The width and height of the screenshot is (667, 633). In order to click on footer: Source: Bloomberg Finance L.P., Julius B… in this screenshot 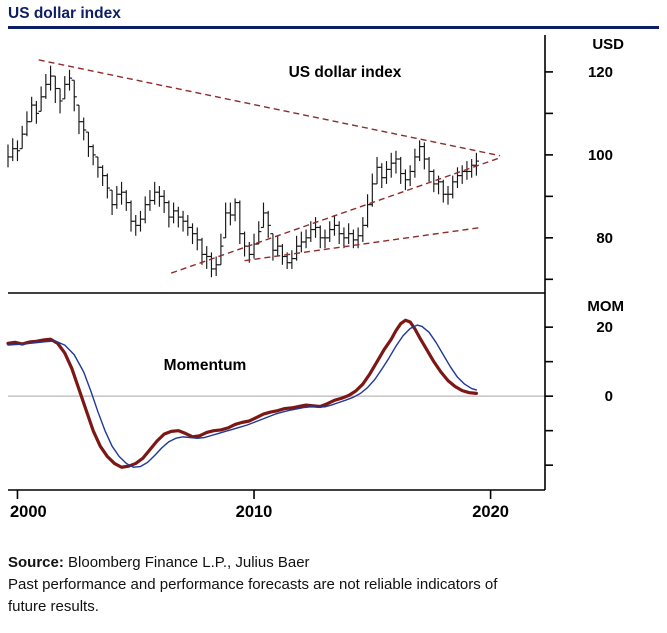, I will do `click(335, 585)`.